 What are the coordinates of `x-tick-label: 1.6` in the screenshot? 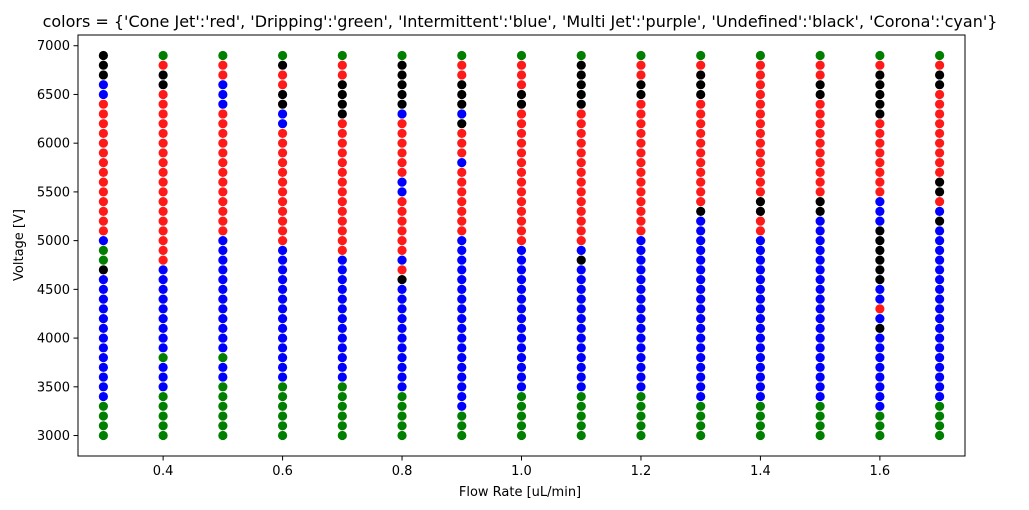 It's located at (880, 471).